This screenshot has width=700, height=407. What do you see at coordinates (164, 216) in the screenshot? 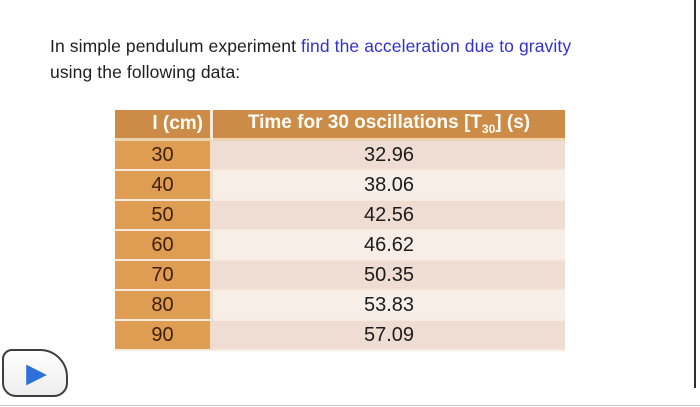
I see `length-cell: 50` at bounding box center [164, 216].